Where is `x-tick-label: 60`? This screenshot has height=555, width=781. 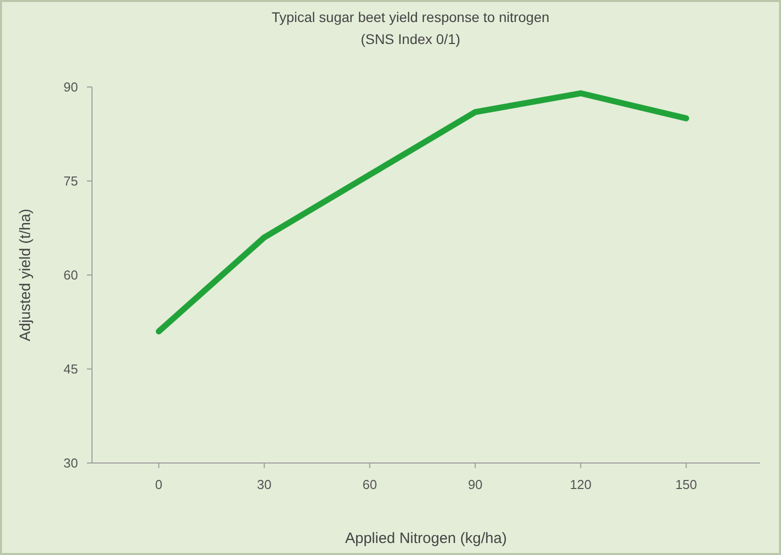 x-tick-label: 60 is located at coordinates (369, 484).